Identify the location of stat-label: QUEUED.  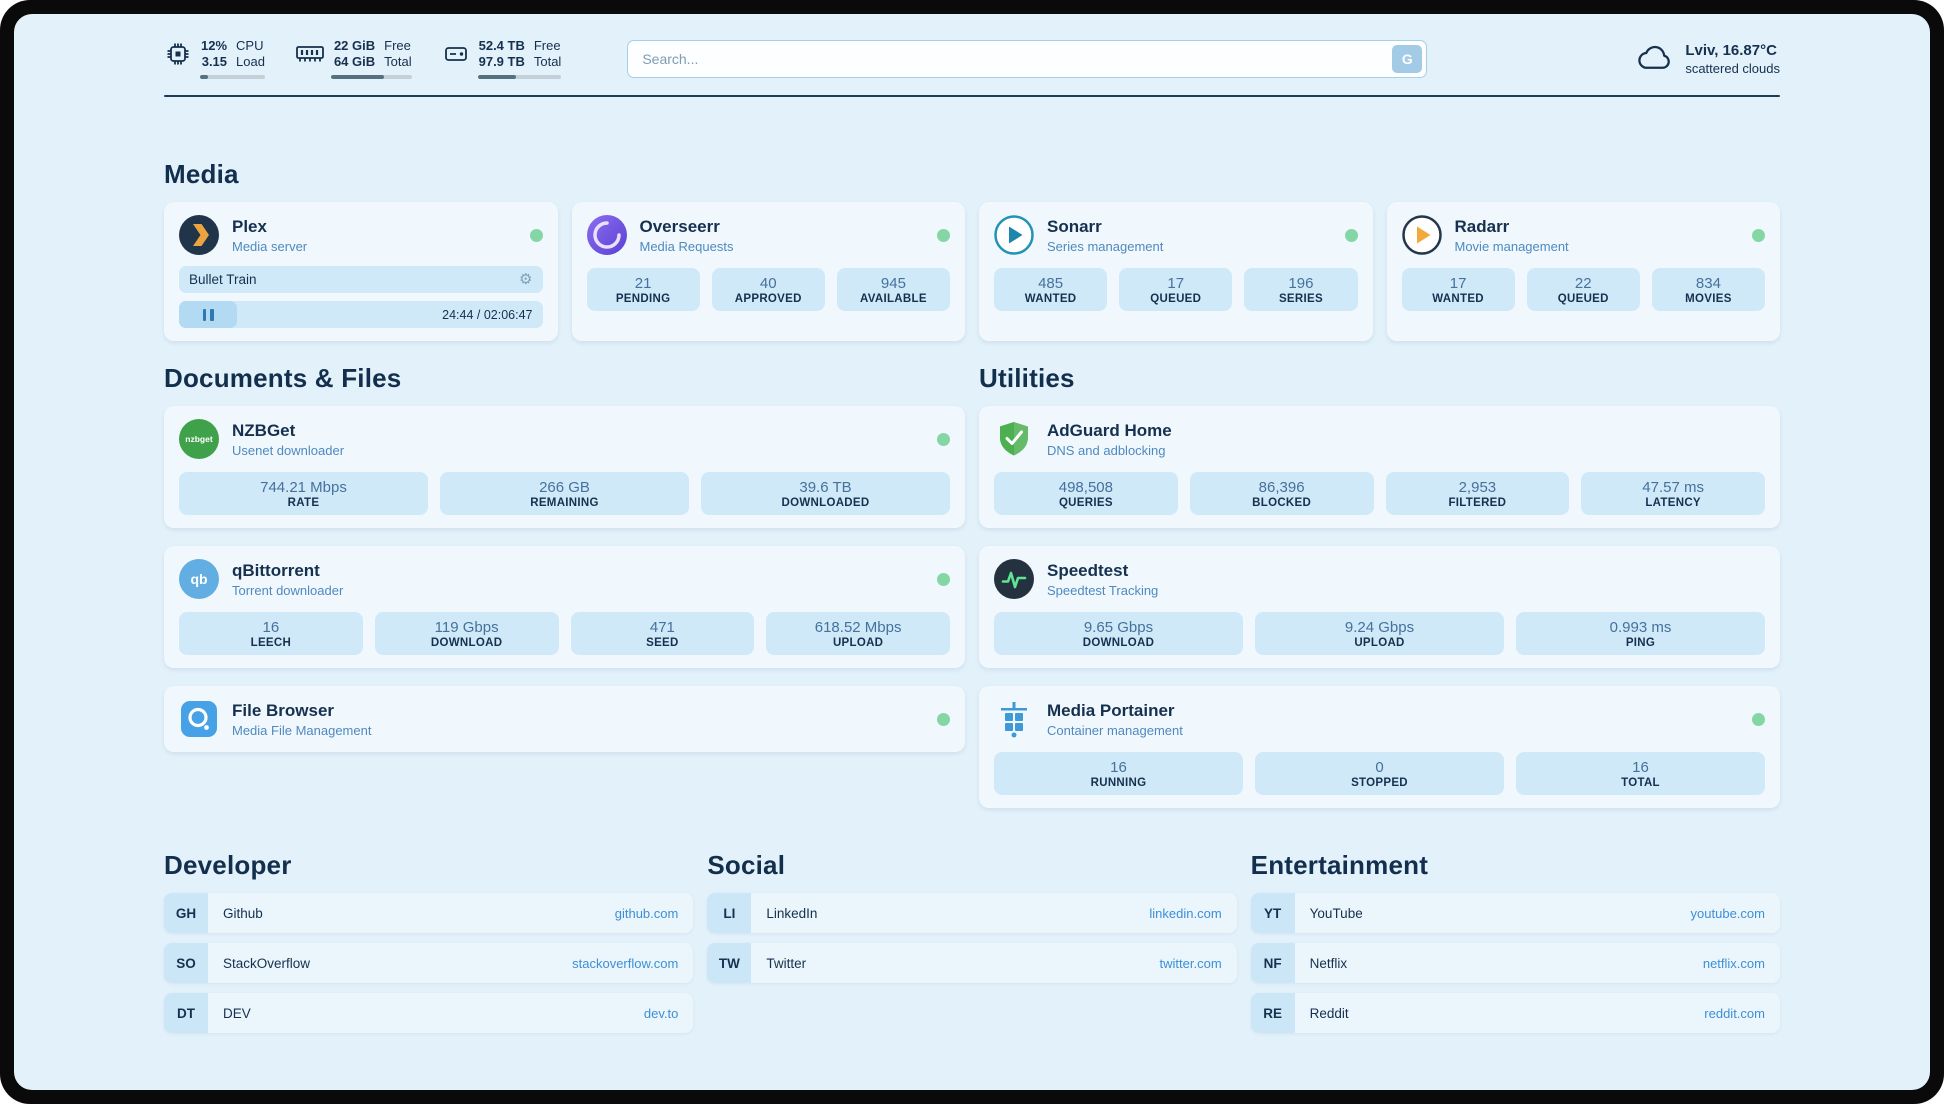
(1583, 299).